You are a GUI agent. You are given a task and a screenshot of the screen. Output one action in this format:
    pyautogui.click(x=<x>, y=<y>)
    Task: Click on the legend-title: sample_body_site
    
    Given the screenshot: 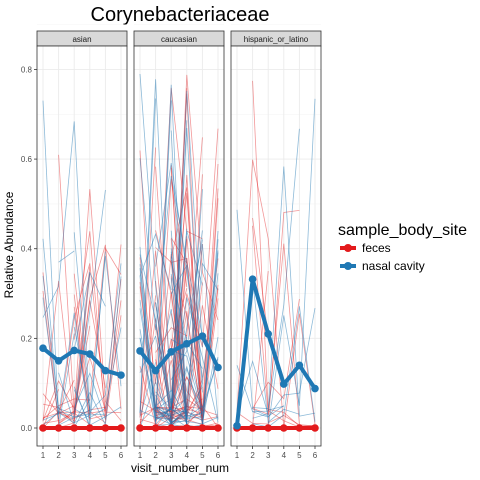 What is the action you would take?
    pyautogui.click(x=402, y=230)
    